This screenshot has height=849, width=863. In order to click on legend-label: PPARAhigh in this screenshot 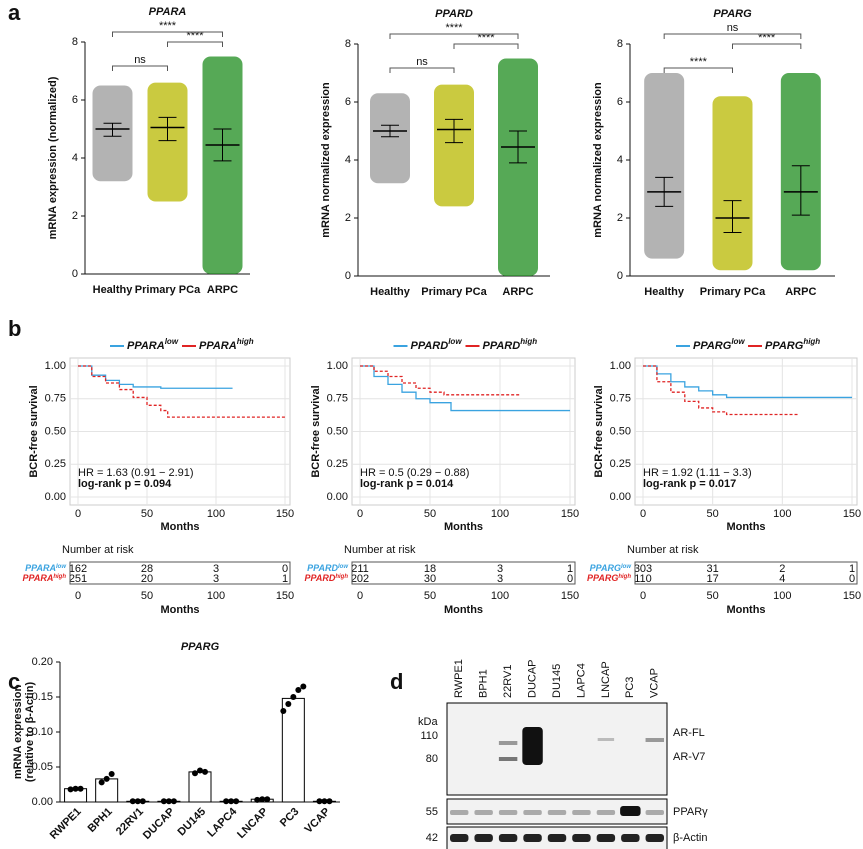, I will do `click(226, 344)`.